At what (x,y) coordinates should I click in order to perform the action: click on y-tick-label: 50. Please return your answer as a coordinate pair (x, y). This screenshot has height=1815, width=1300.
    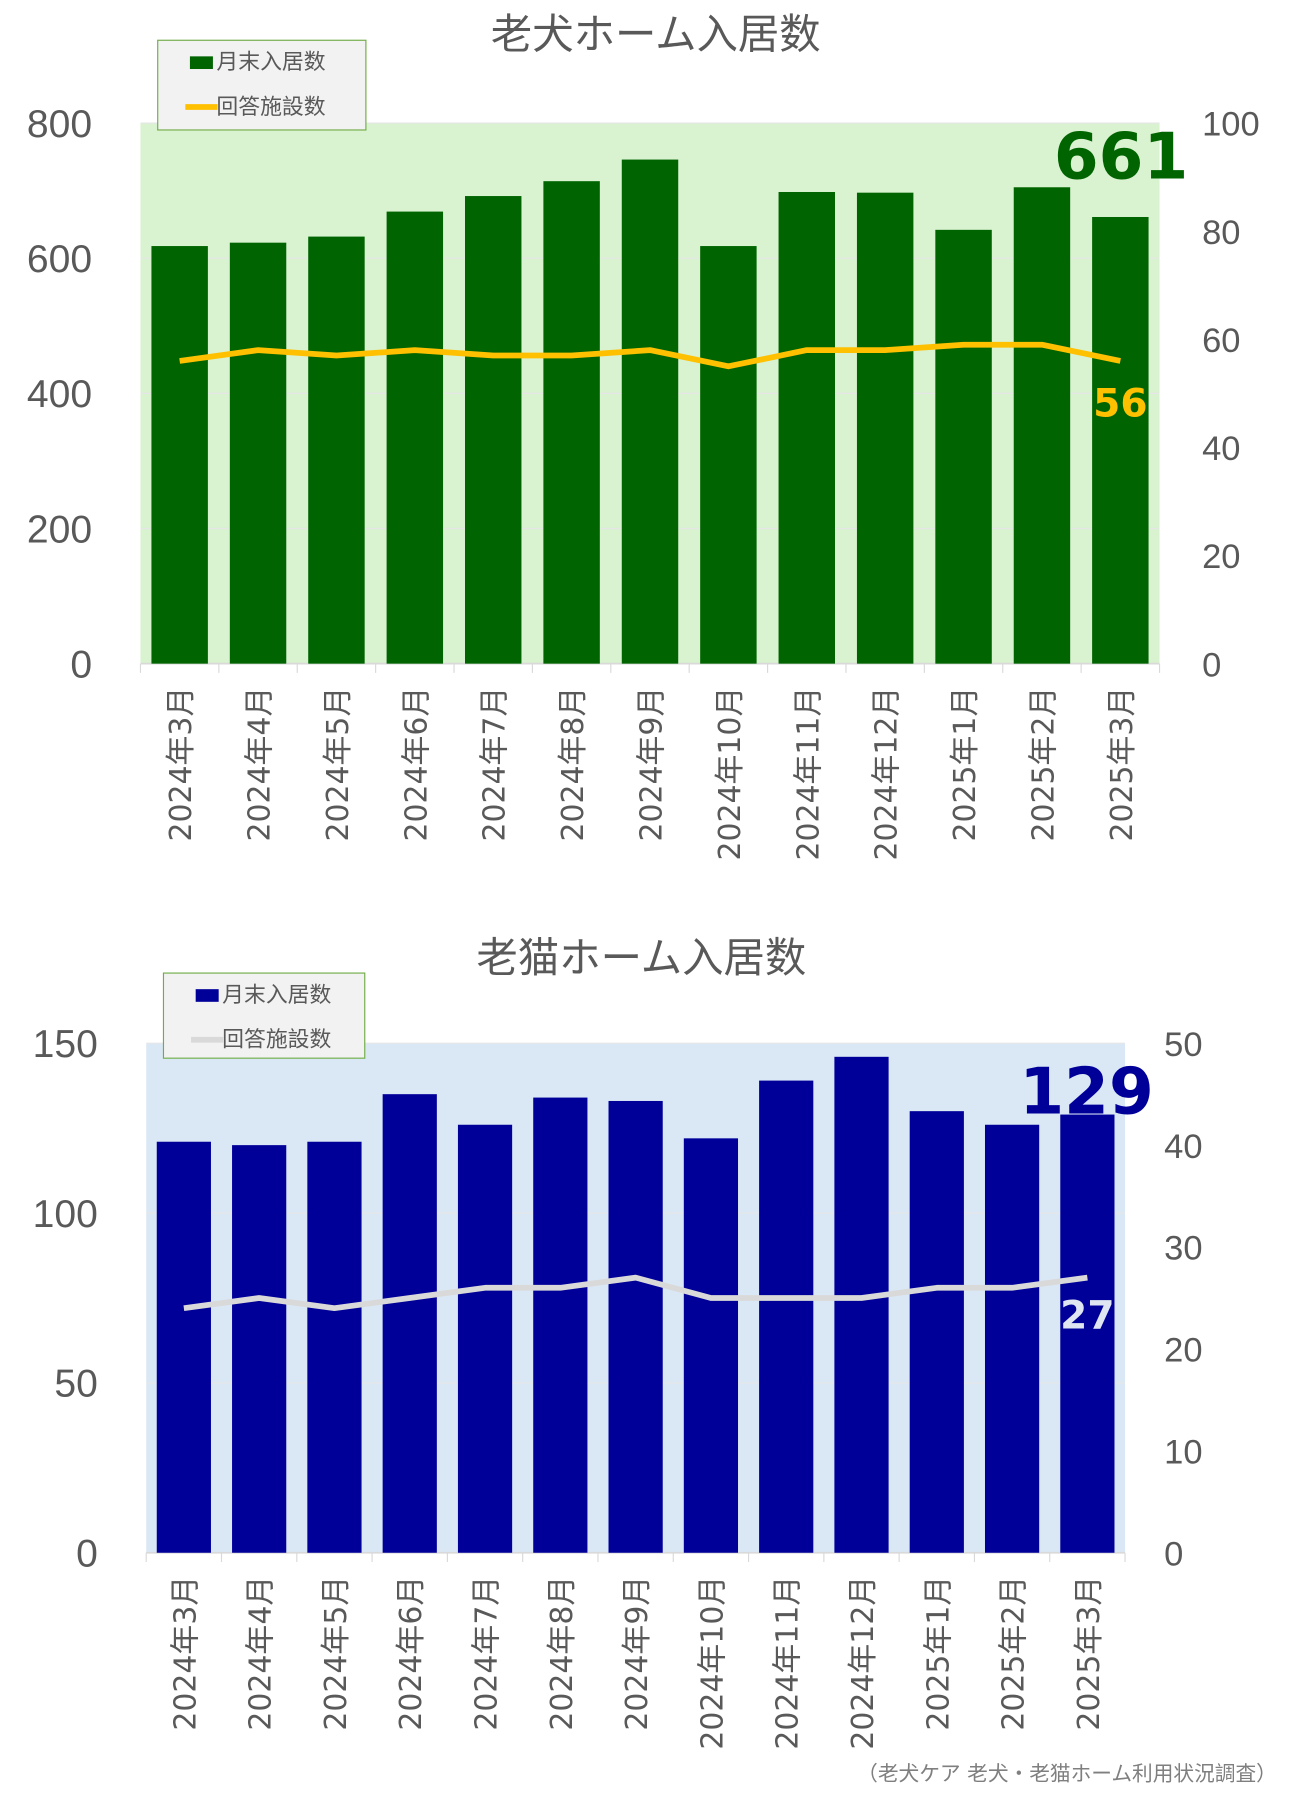
    Looking at the image, I should click on (75, 1384).